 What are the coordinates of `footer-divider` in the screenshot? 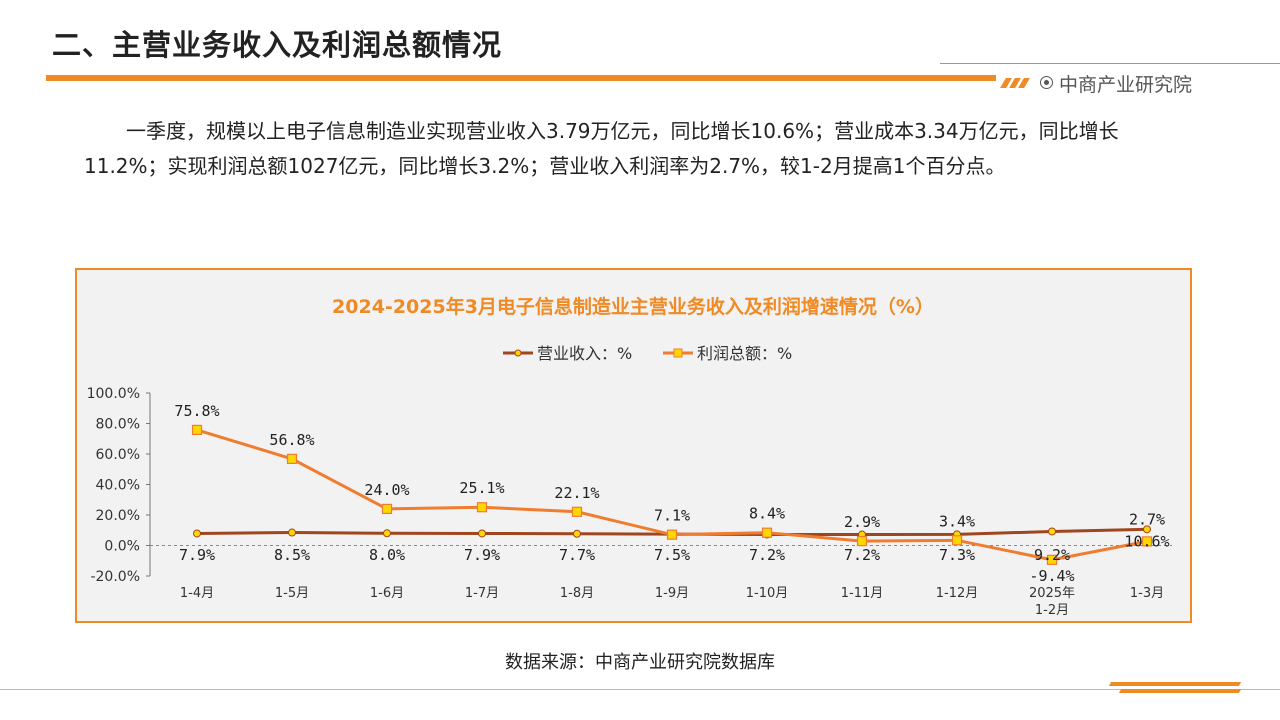 It's located at (640, 689).